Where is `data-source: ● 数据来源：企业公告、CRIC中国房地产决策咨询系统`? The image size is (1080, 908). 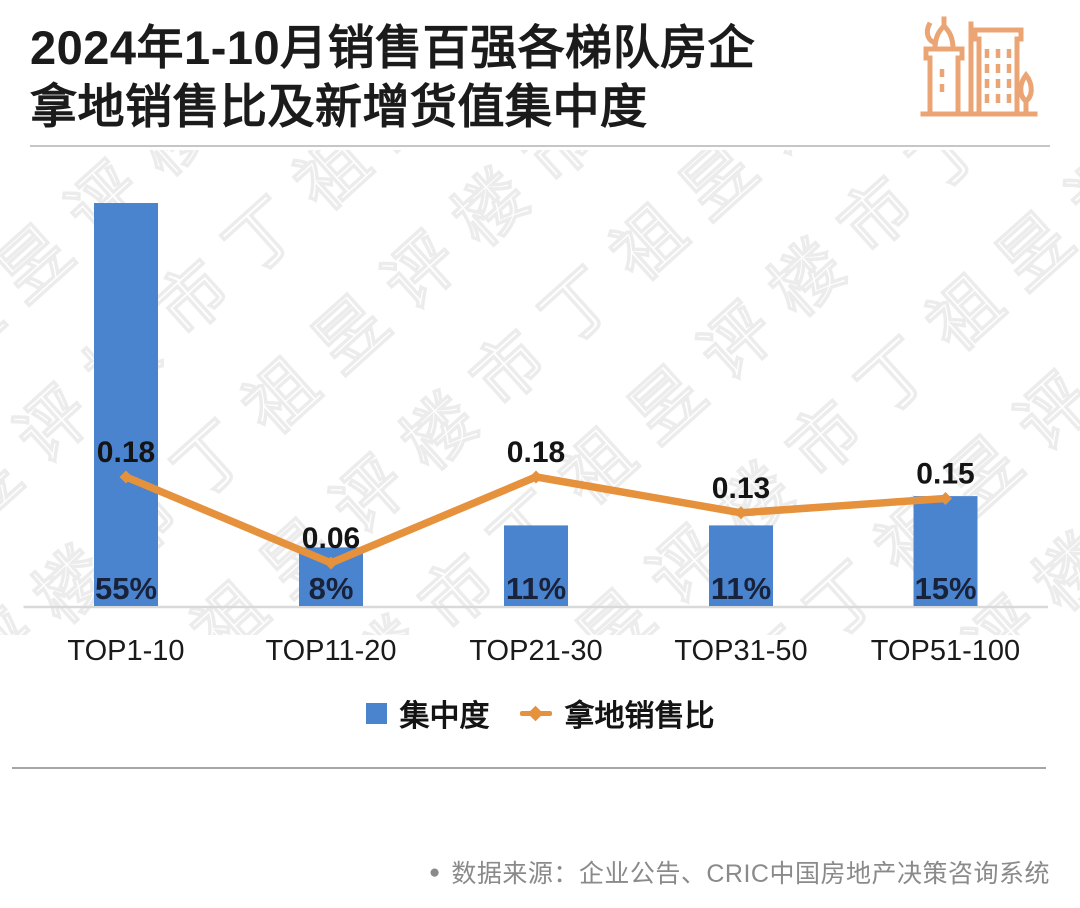 data-source: ● 数据来源：企业公告、CRIC中国房地产决策咨询系统 is located at coordinates (739, 872).